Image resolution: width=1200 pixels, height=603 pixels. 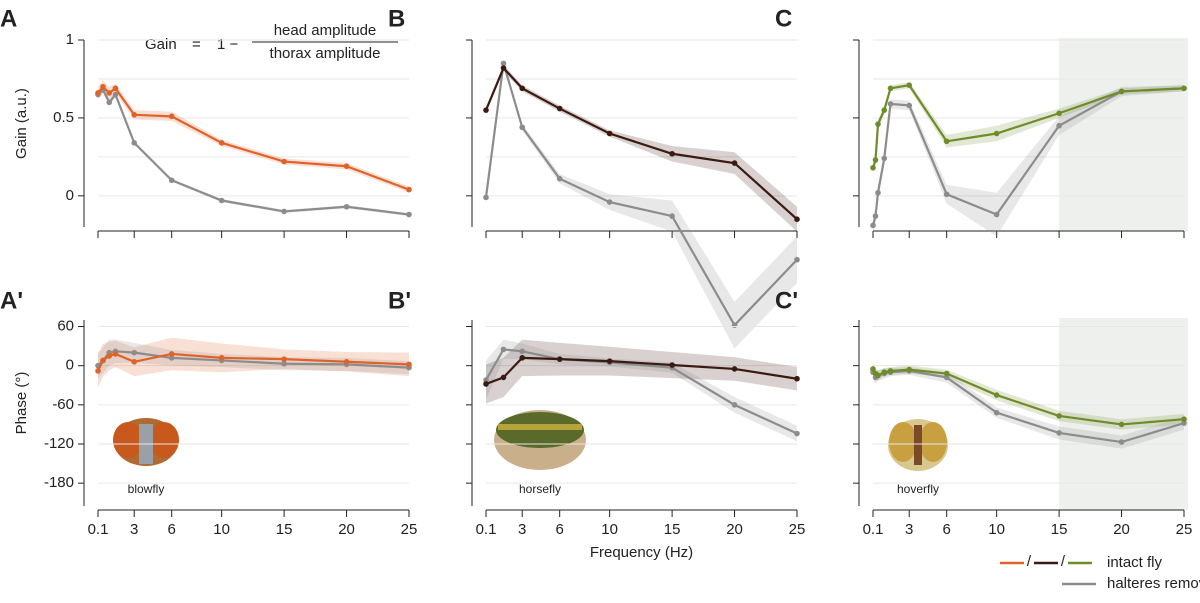 I want to click on blowfly-icon, so click(x=146, y=442).